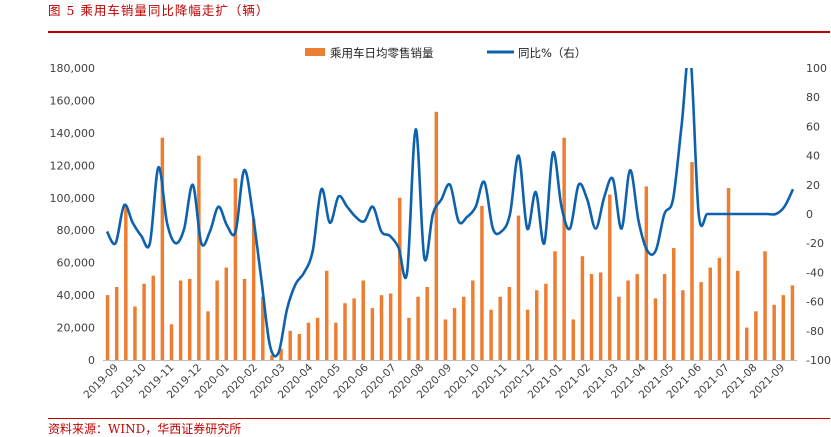 Image resolution: width=831 pixels, height=437 pixels. What do you see at coordinates (815, 243) in the screenshot?
I see `y-tick-label-right: -20` at bounding box center [815, 243].